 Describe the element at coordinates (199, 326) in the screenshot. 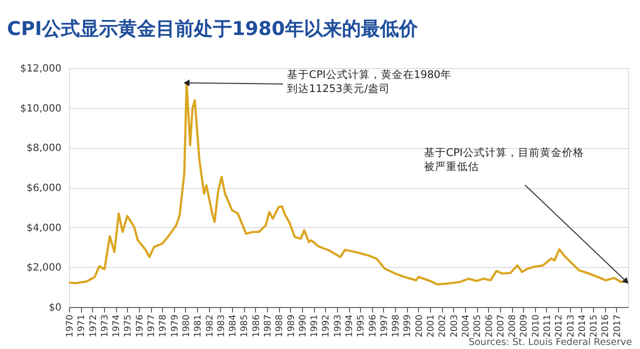

I see `x-tick-label: 1981` at that location.